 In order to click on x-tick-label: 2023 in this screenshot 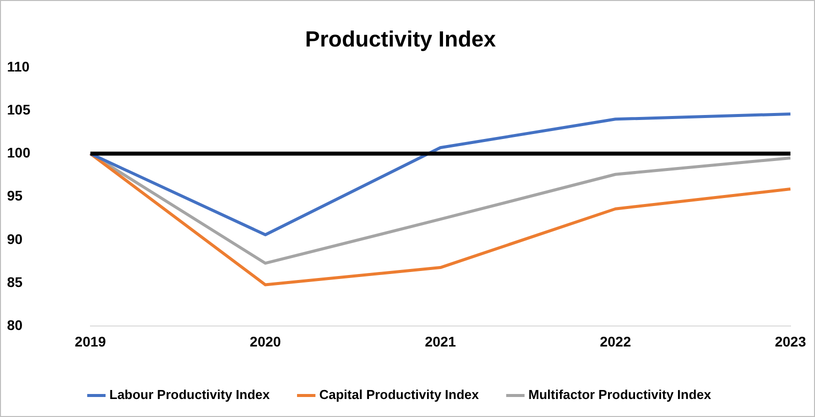, I will do `click(790, 341)`.